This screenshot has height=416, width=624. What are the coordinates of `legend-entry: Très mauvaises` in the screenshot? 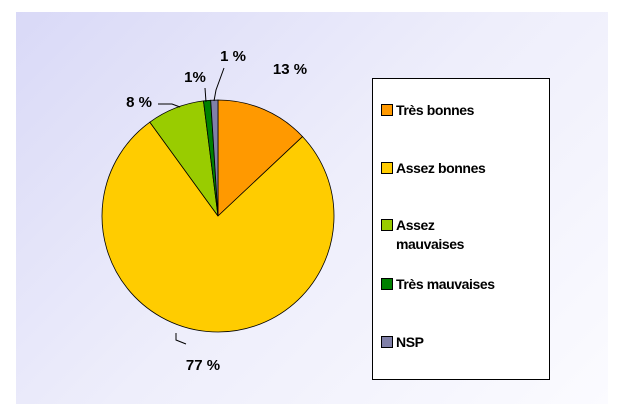 It's located at (463, 284).